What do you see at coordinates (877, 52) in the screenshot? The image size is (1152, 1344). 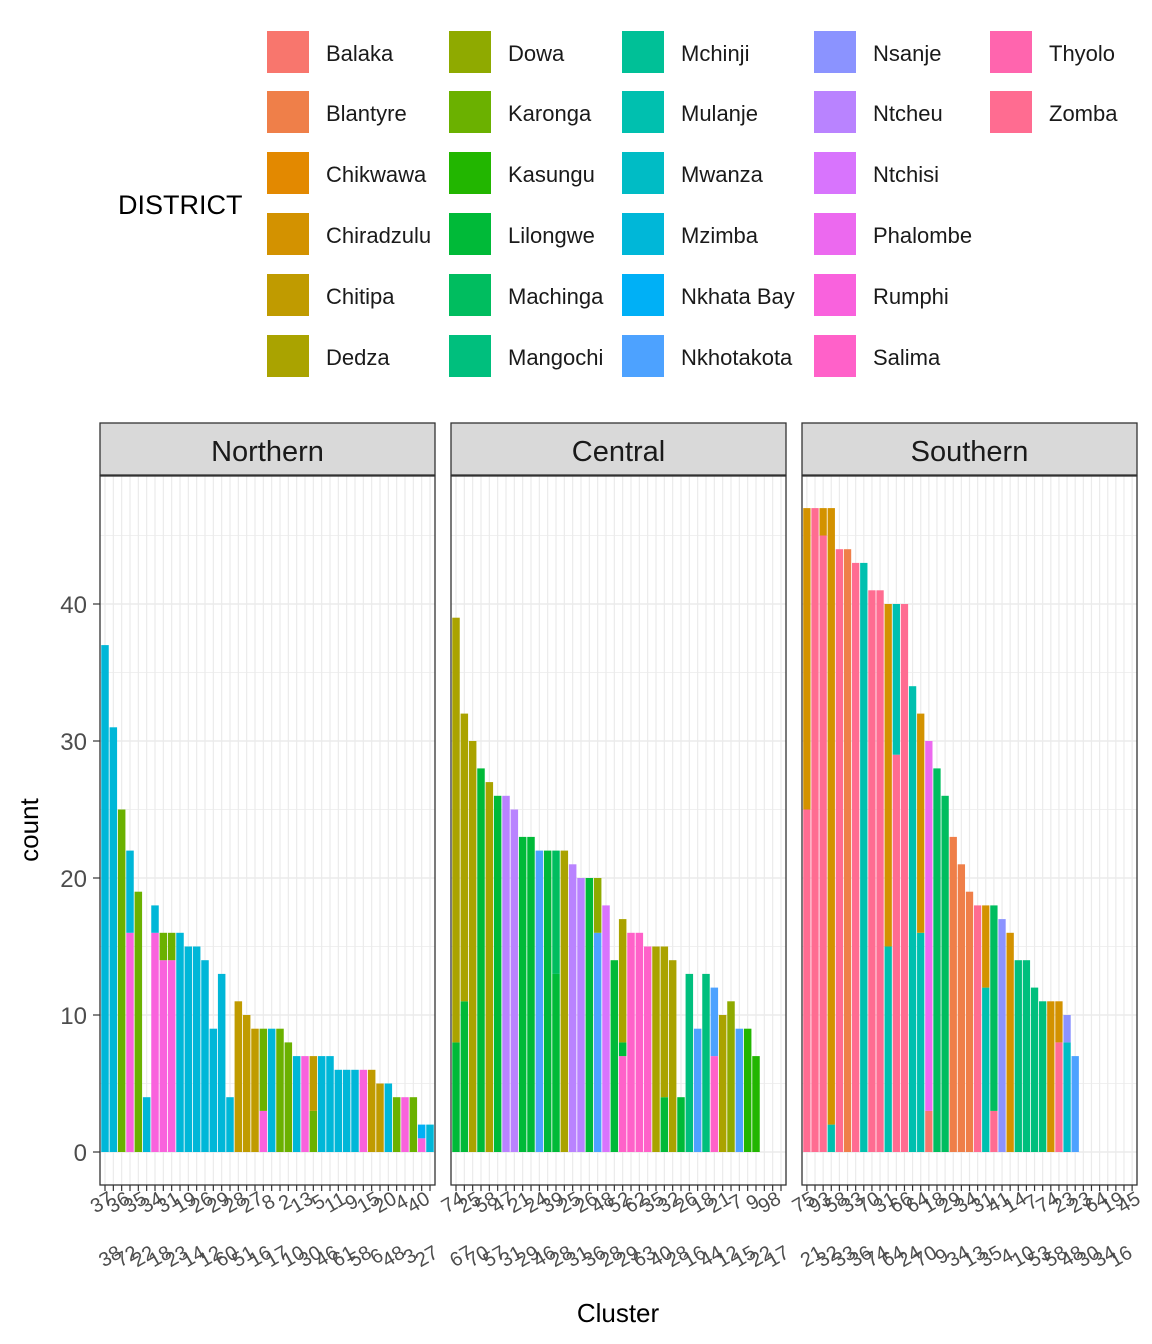 I see `legend-entry: Nsanje` at bounding box center [877, 52].